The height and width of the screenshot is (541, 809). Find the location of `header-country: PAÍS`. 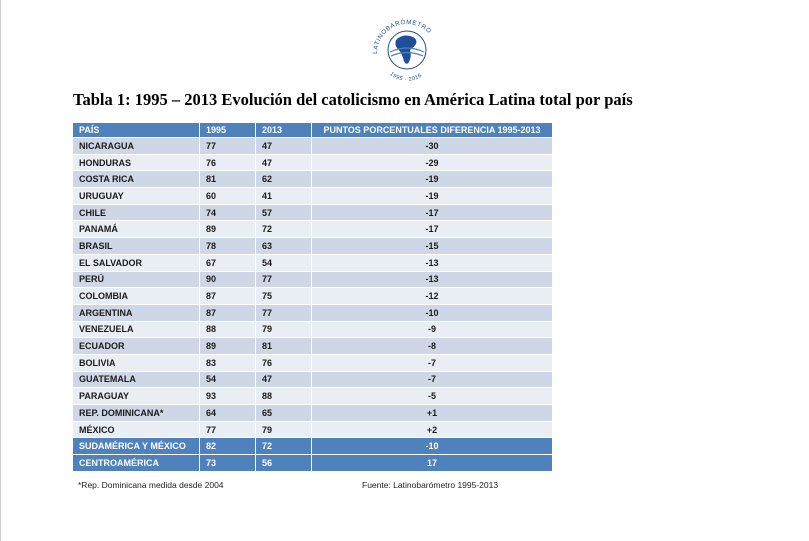

header-country: PAÍS is located at coordinates (136, 130).